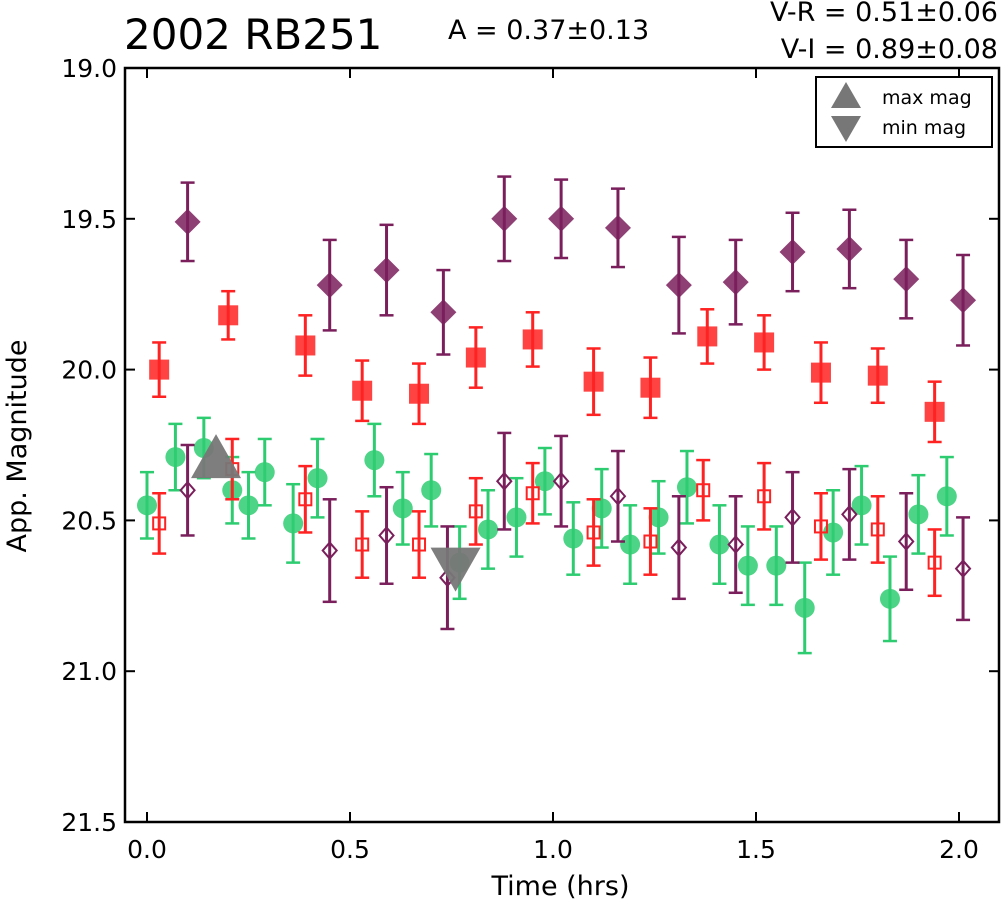  What do you see at coordinates (549, 30) in the screenshot?
I see `amplitude-annotation: A = 0.37±0.13` at bounding box center [549, 30].